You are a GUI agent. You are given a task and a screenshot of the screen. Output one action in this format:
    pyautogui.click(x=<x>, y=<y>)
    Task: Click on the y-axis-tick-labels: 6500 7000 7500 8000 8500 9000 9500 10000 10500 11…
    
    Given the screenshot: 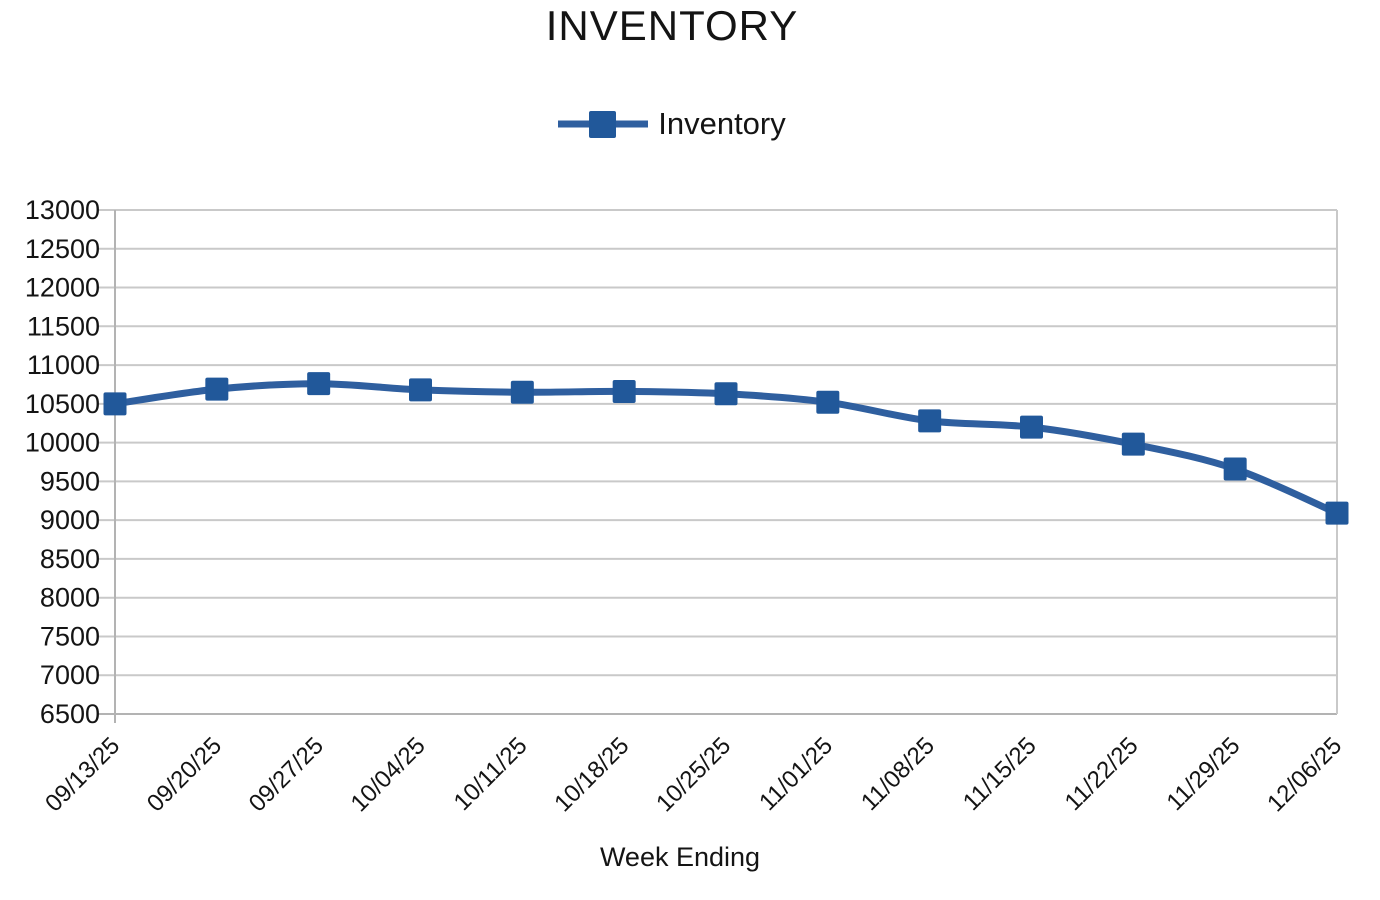 What is the action you would take?
    pyautogui.click(x=62, y=462)
    